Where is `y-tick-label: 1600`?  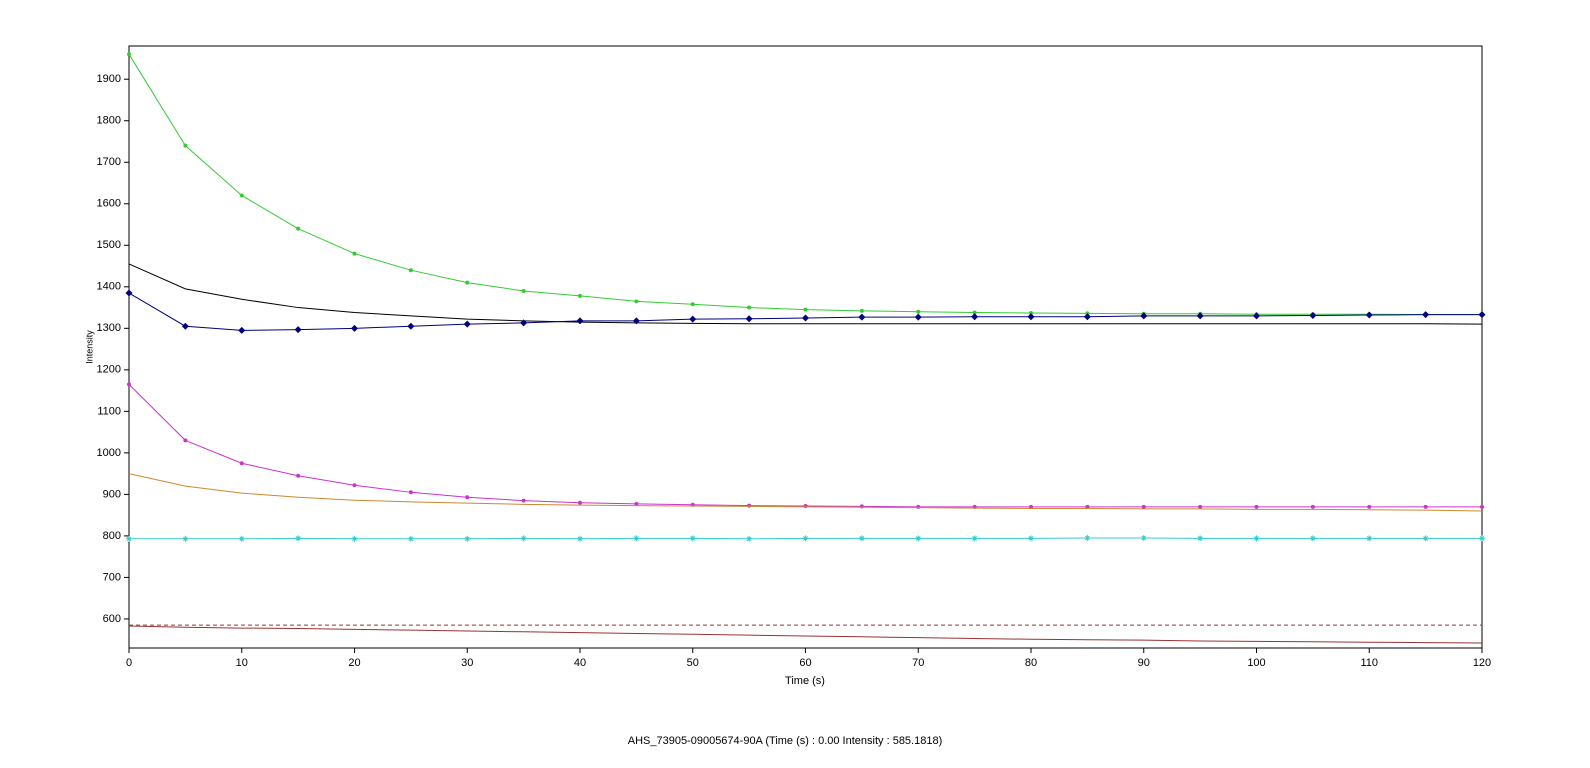 y-tick-label: 1600 is located at coordinates (109, 204).